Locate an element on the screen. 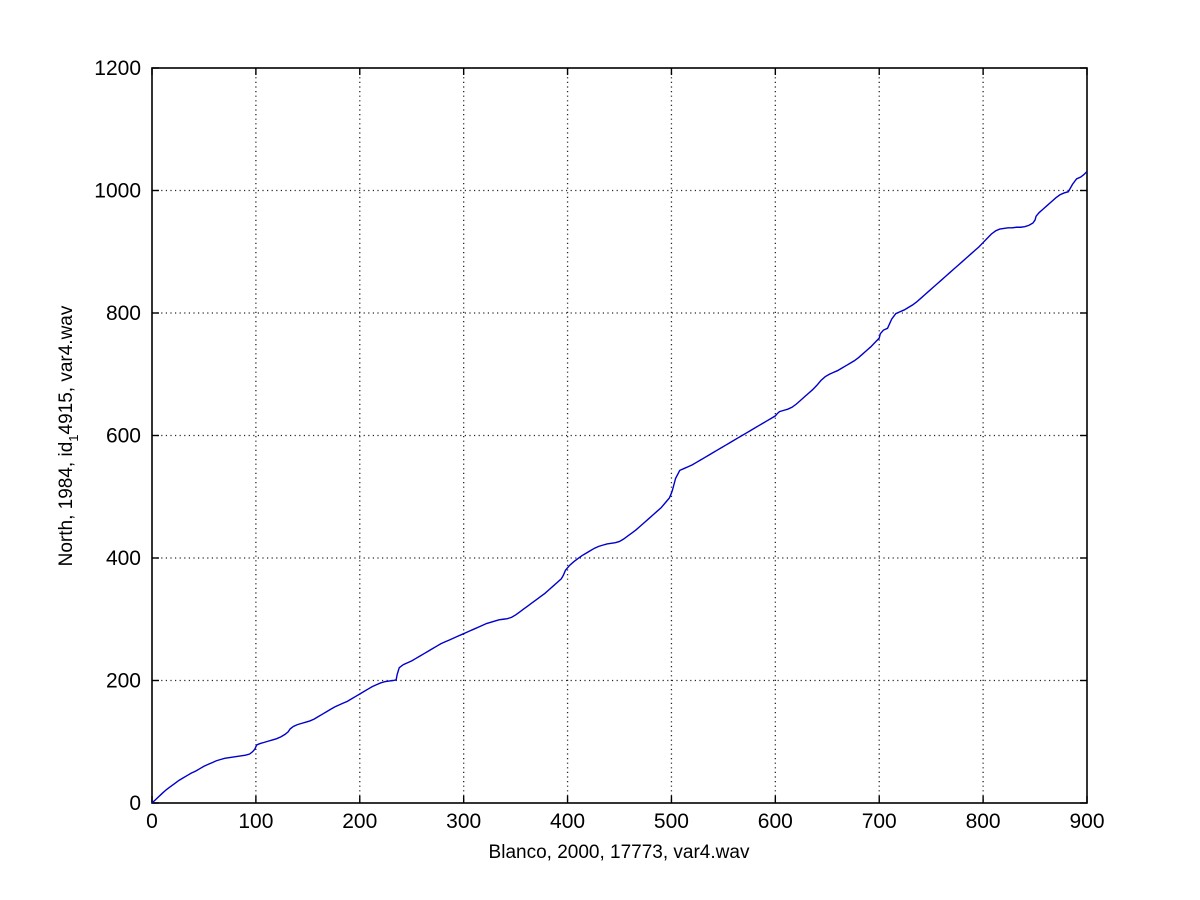 This screenshot has width=1200, height=900. y-axis-title: North, 1984, id14915, var4.wav is located at coordinates (68, 435).